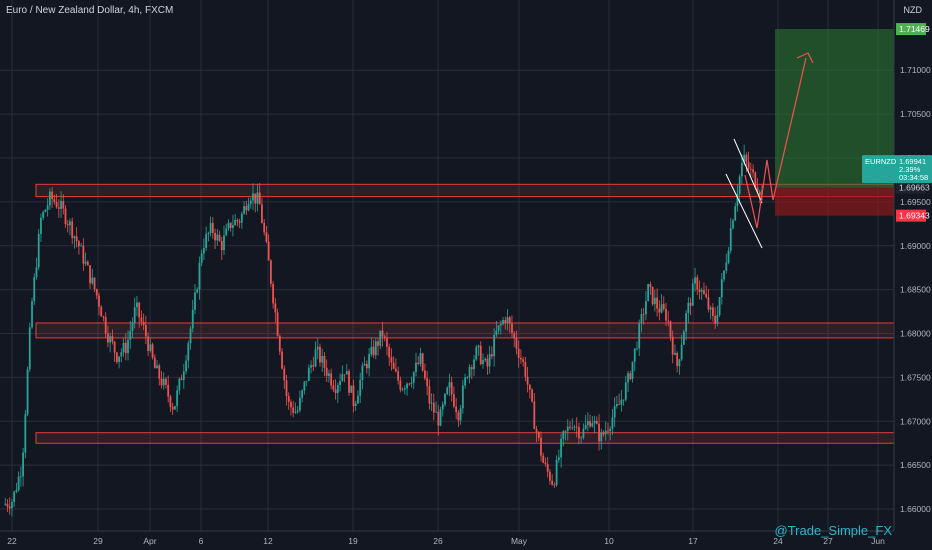 This screenshot has width=932, height=550. Describe the element at coordinates (915, 465) in the screenshot. I see `price-tick-label: 1.66500` at that location.